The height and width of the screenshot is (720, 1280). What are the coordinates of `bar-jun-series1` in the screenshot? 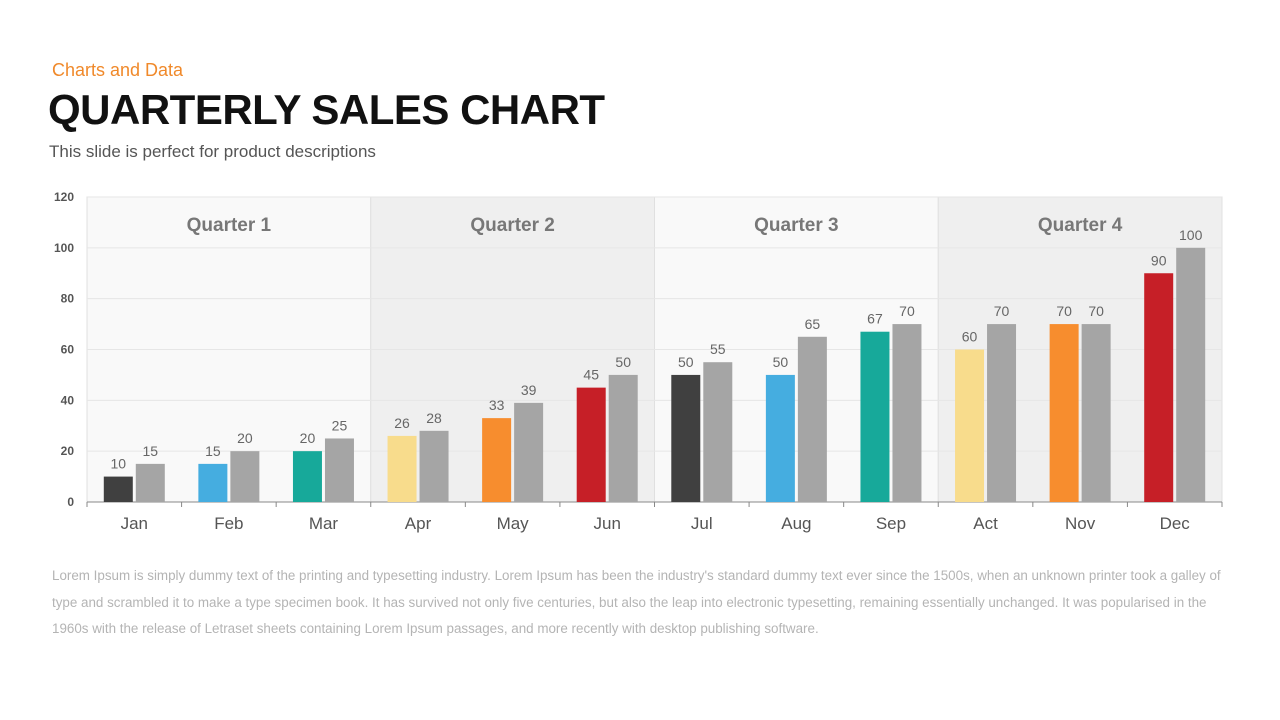 It's located at (591, 444).